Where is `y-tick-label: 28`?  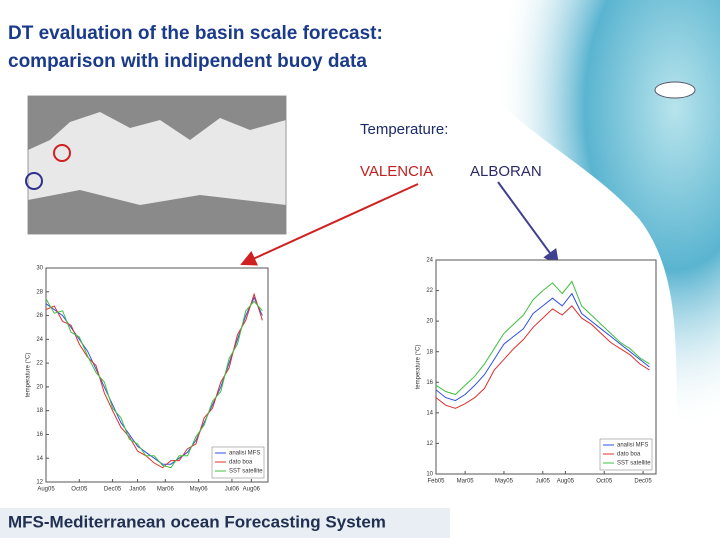
y-tick-label: 28 is located at coordinates (39, 292).